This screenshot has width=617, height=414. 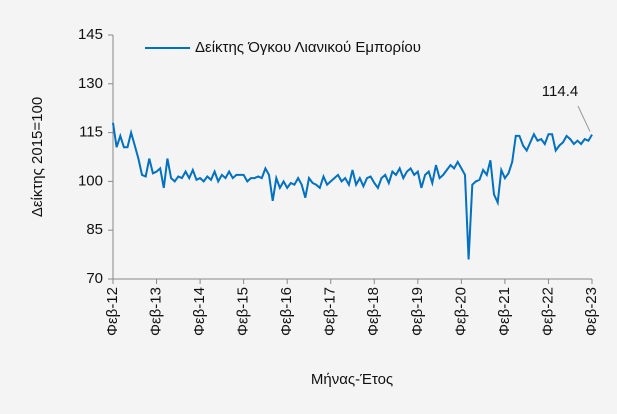 What do you see at coordinates (286, 311) in the screenshot?
I see `x-tick-label: Φεβ-16` at bounding box center [286, 311].